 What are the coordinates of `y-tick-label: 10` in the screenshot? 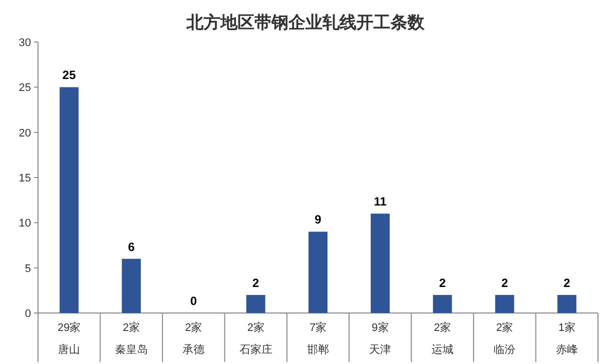 It's located at (24, 224).